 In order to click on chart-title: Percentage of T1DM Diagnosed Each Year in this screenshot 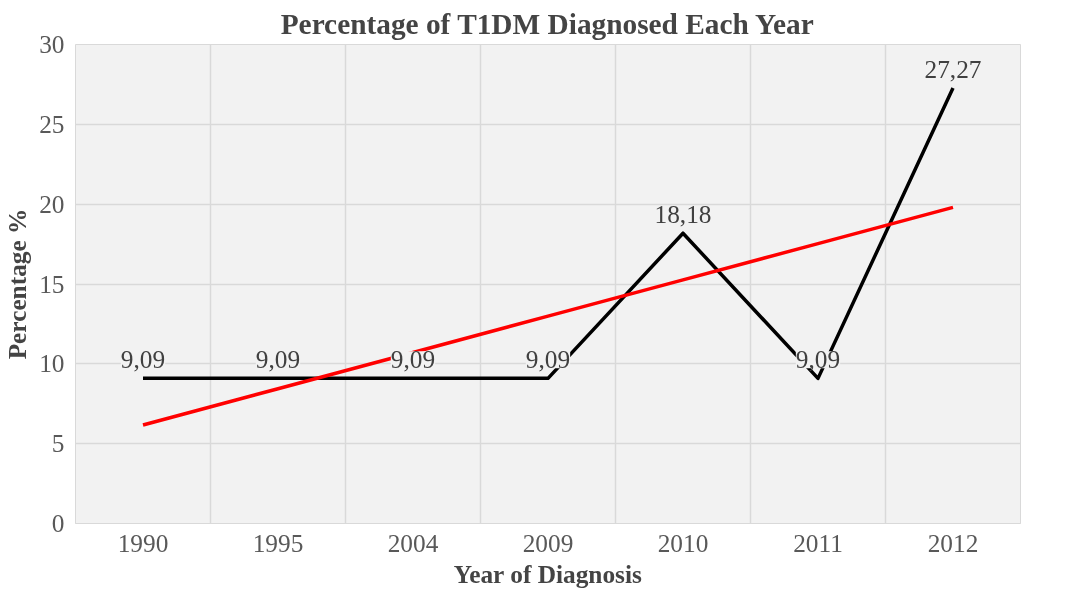, I will do `click(547, 23)`.